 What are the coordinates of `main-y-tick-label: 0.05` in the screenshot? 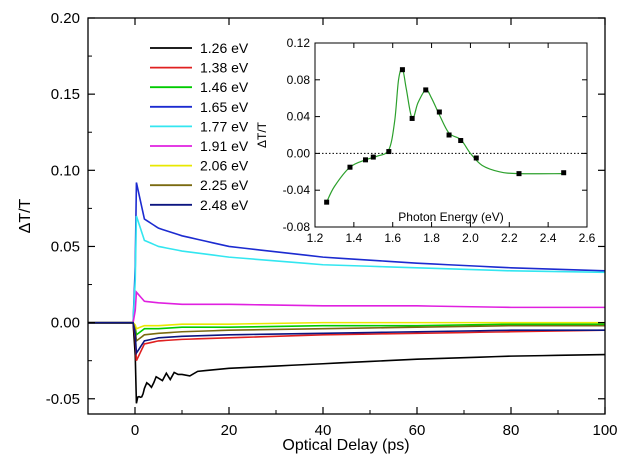 It's located at (65, 246).